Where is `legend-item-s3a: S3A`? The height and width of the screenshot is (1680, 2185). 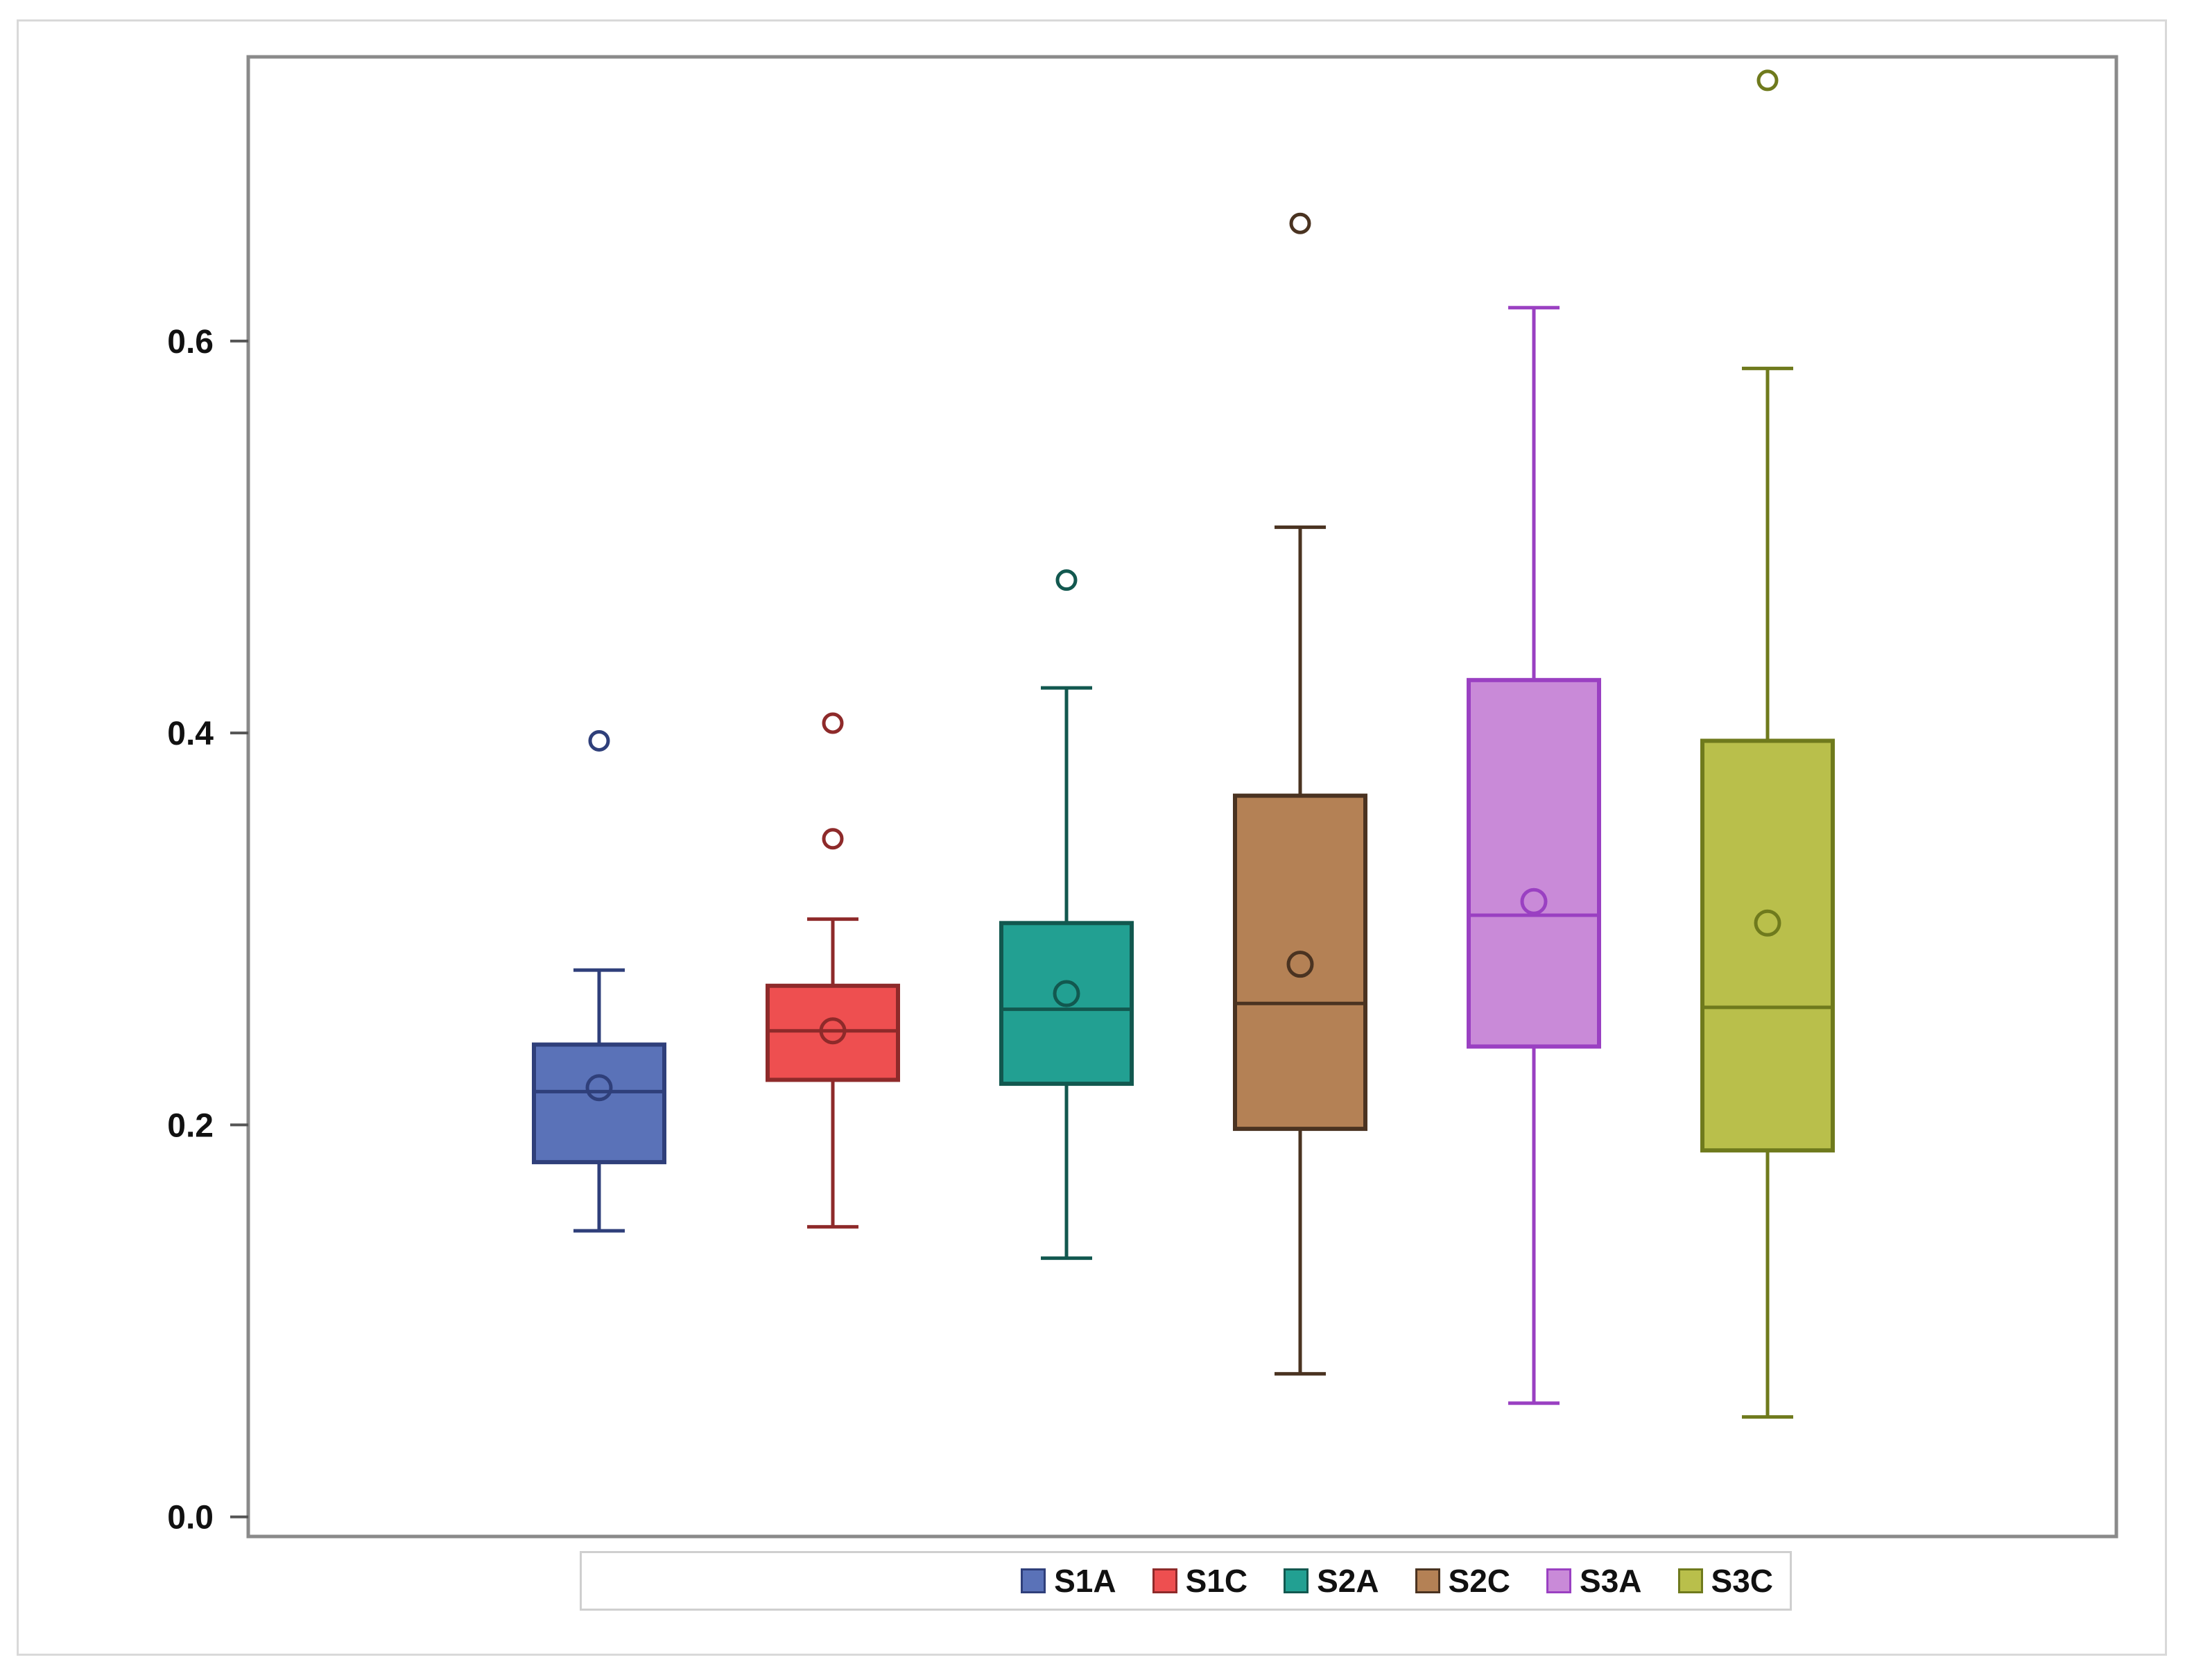
legend-item-s3a: S3A is located at coordinates (1594, 1581).